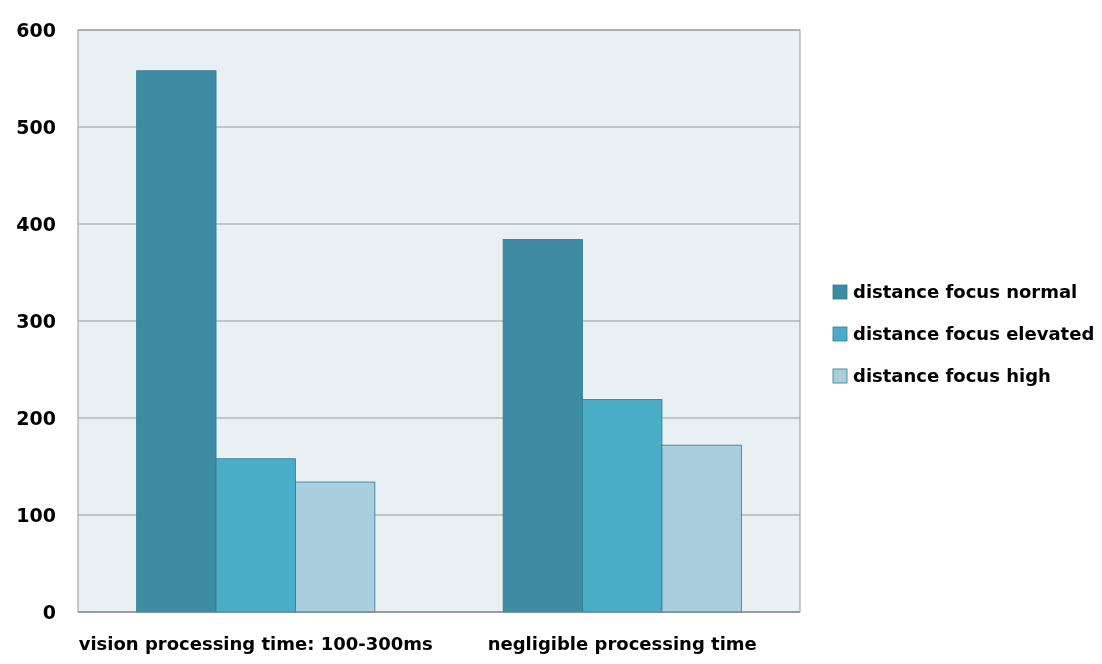  I want to click on y-tick-label: 0, so click(49, 611).